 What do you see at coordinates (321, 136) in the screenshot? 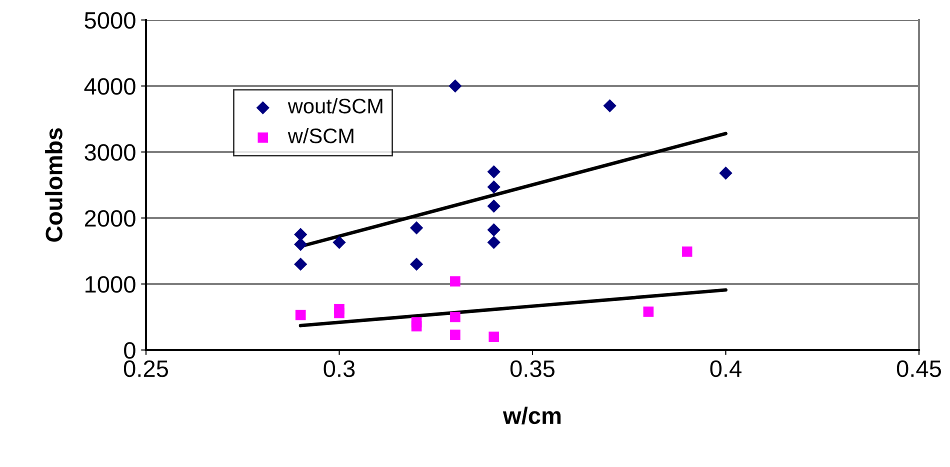
I see `legend-label: w/SCM` at bounding box center [321, 136].